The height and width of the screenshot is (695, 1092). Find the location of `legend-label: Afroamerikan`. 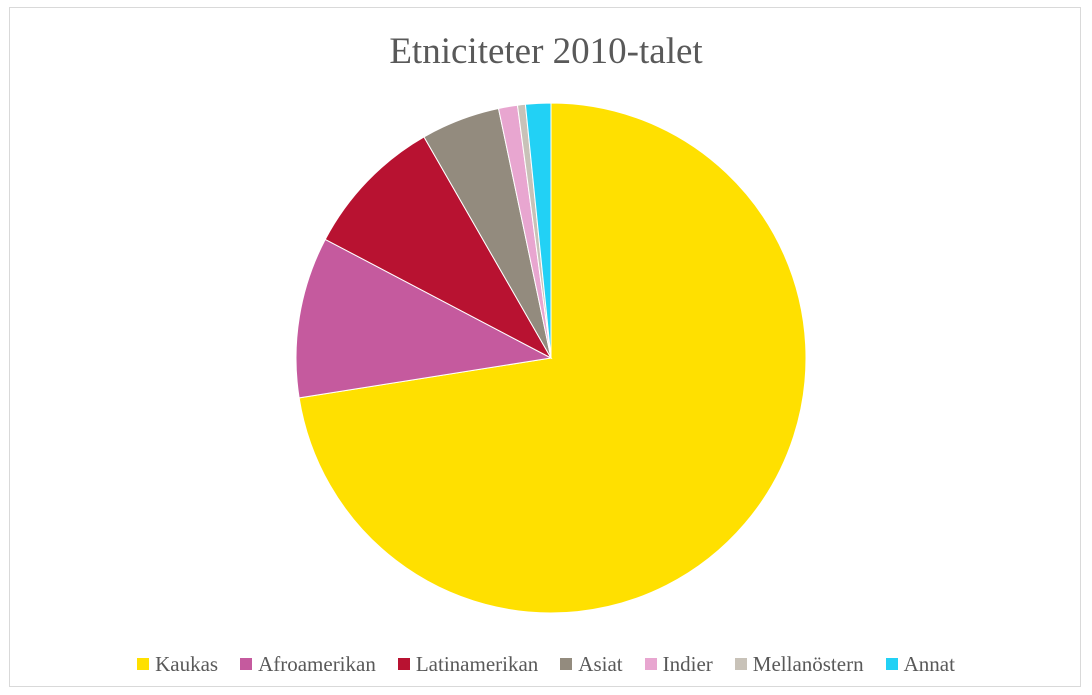

legend-label: Afroamerikan is located at coordinates (317, 664).